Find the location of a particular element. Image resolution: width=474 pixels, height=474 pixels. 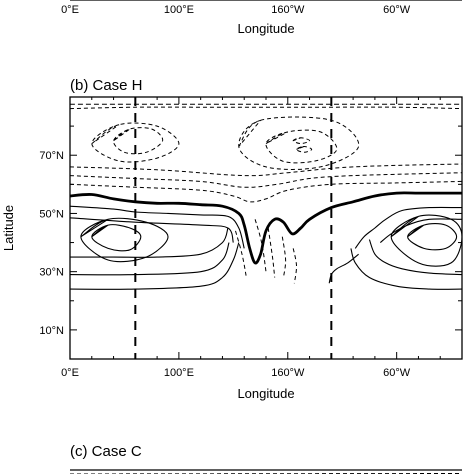

y-tick-label-0: 10°N is located at coordinates (51, 331).